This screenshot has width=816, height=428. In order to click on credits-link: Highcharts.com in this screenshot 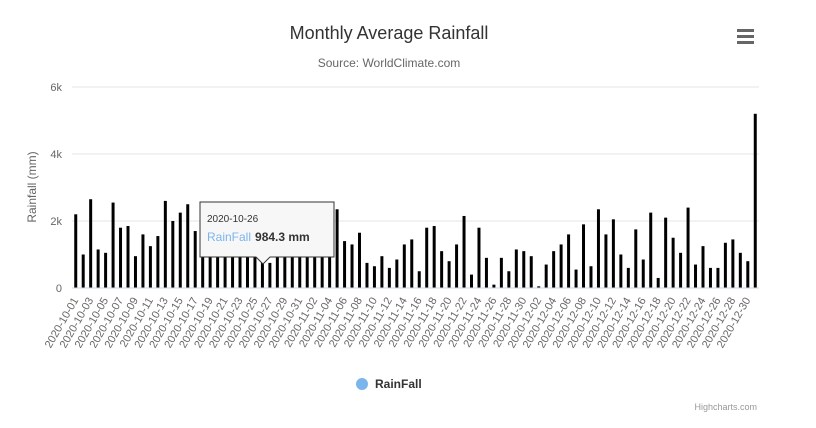, I will do `click(725, 407)`.